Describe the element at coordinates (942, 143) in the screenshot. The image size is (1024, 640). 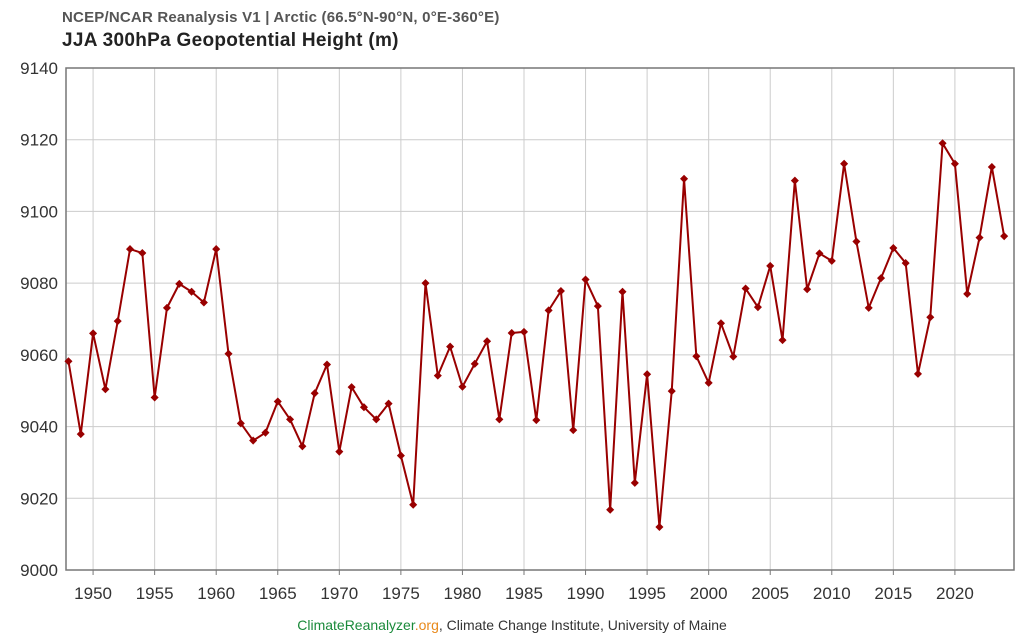
I see `data-point-2019` at that location.